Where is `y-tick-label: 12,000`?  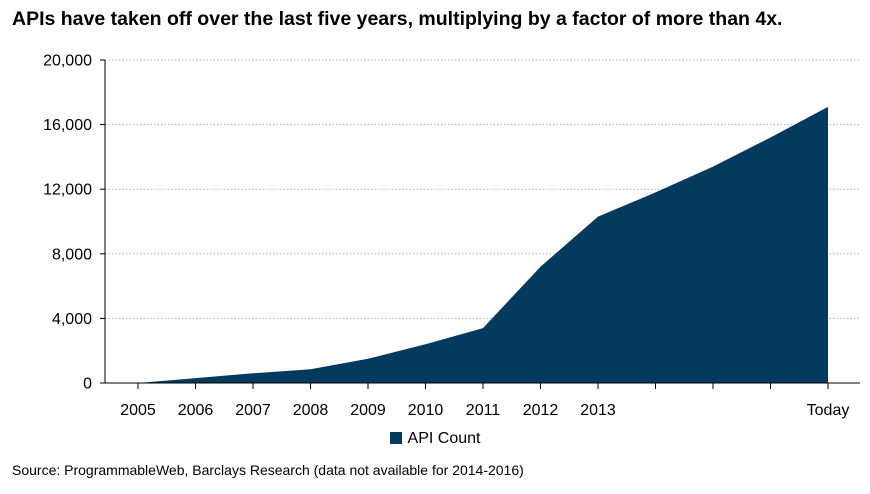 y-tick-label: 12,000 is located at coordinates (67, 190).